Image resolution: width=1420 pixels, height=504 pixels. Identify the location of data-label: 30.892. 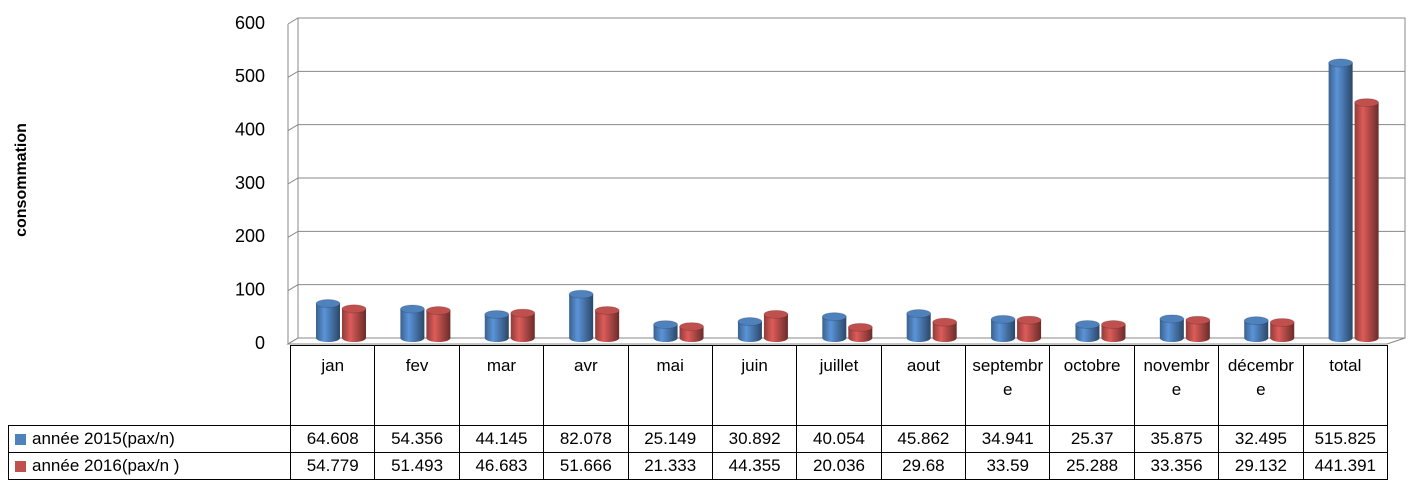
(754, 439).